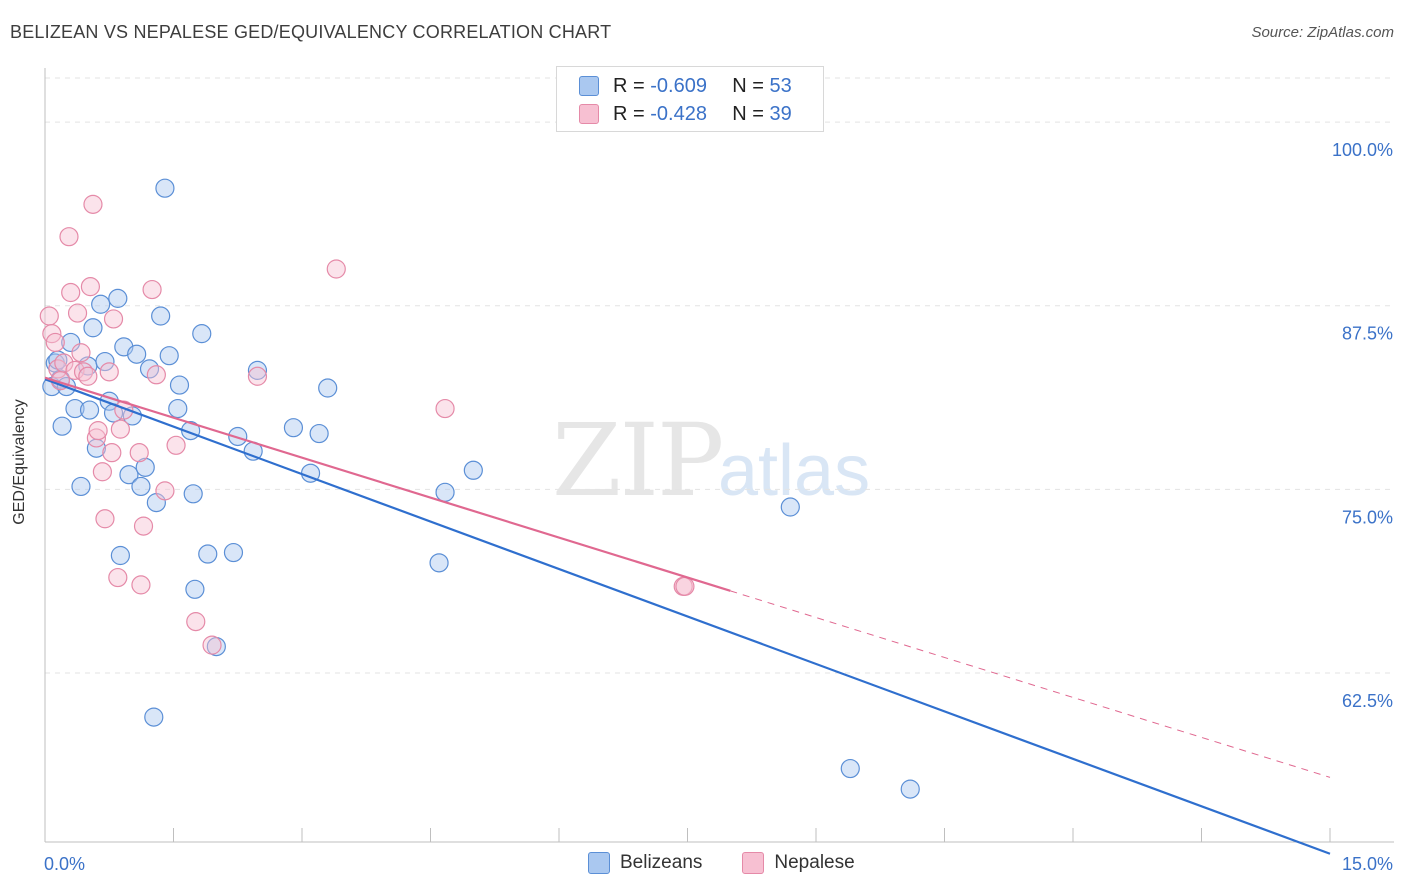 The height and width of the screenshot is (892, 1406). I want to click on series-legend: Belizeans Nepalese, so click(741, 863).